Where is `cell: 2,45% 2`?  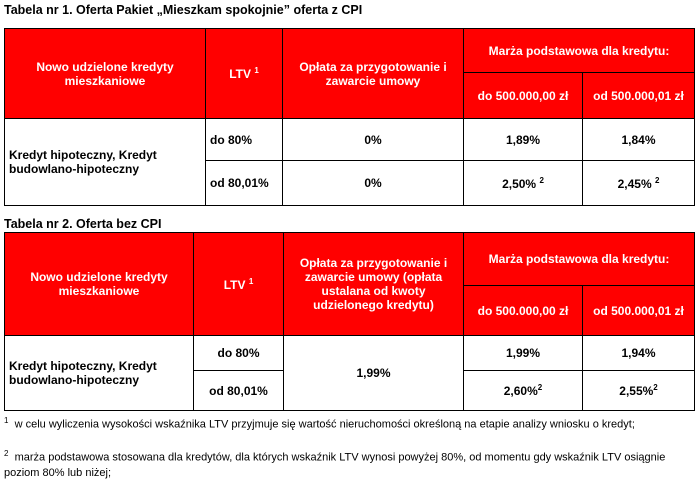
cell: 2,45% 2 is located at coordinates (638, 183).